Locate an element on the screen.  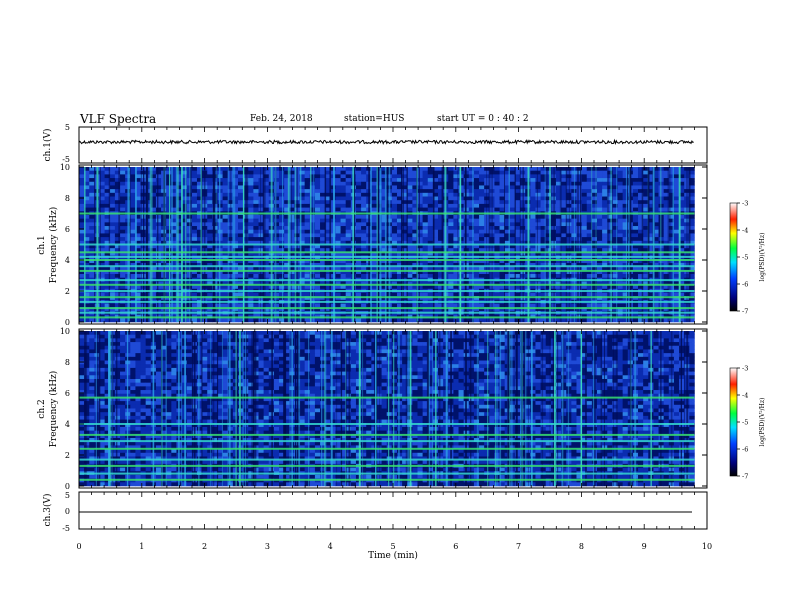
station-label: station=HUS is located at coordinates (374, 119).